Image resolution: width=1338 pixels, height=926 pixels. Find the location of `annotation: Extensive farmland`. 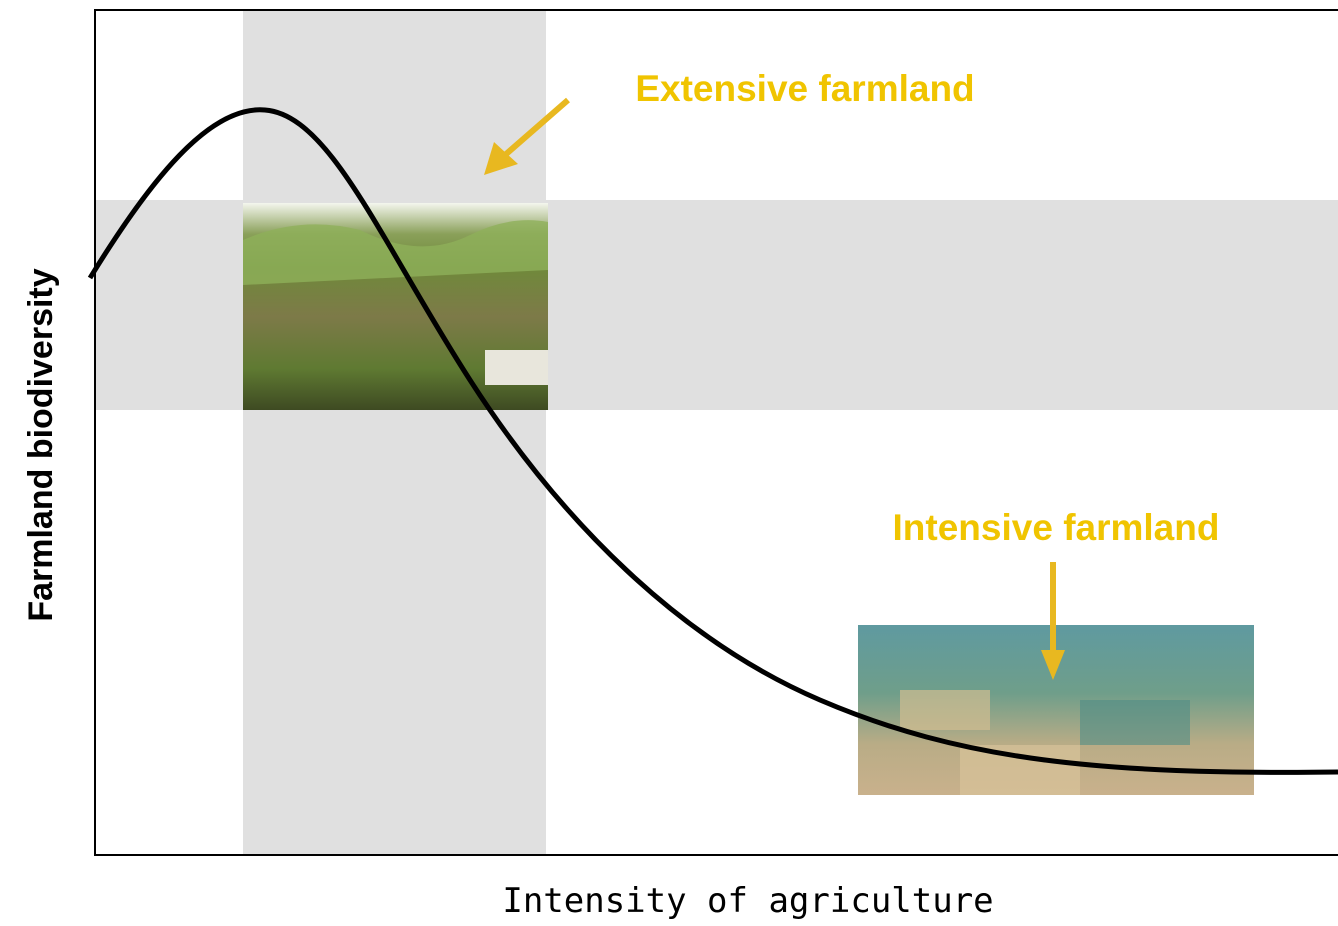

annotation: Extensive farmland is located at coordinates (804, 88).